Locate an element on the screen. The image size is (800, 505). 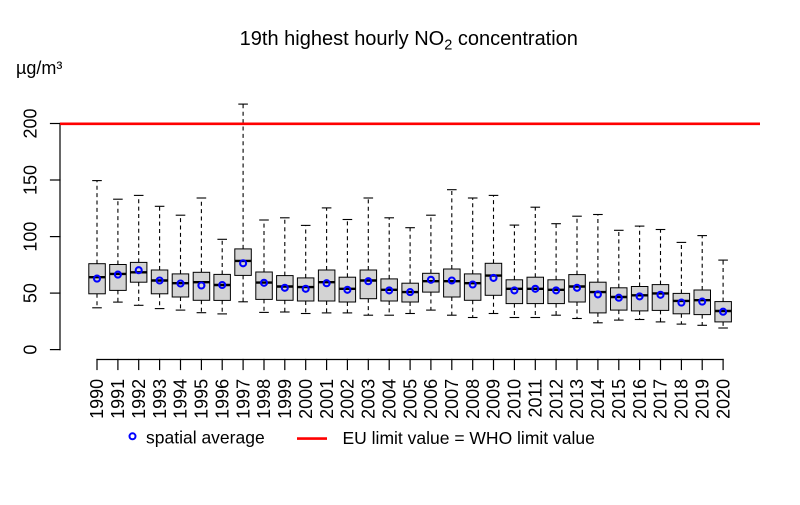
svg-text: 1998 is located at coordinates (264, 399).